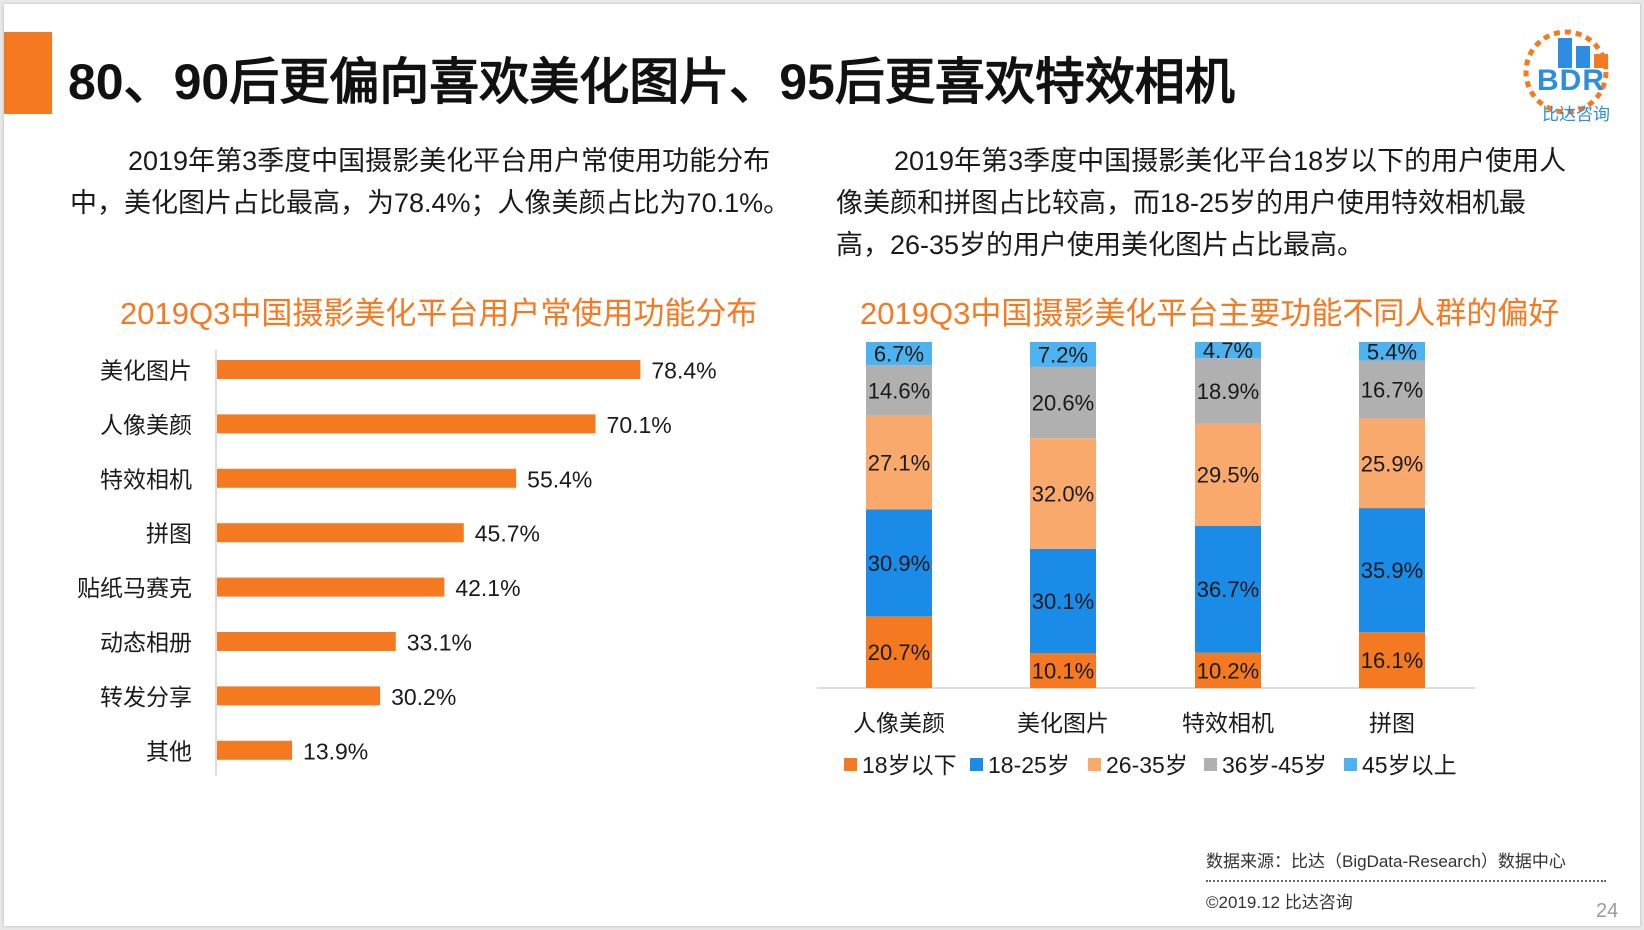  I want to click on stack-value-label: 35.9%, so click(1392, 570).